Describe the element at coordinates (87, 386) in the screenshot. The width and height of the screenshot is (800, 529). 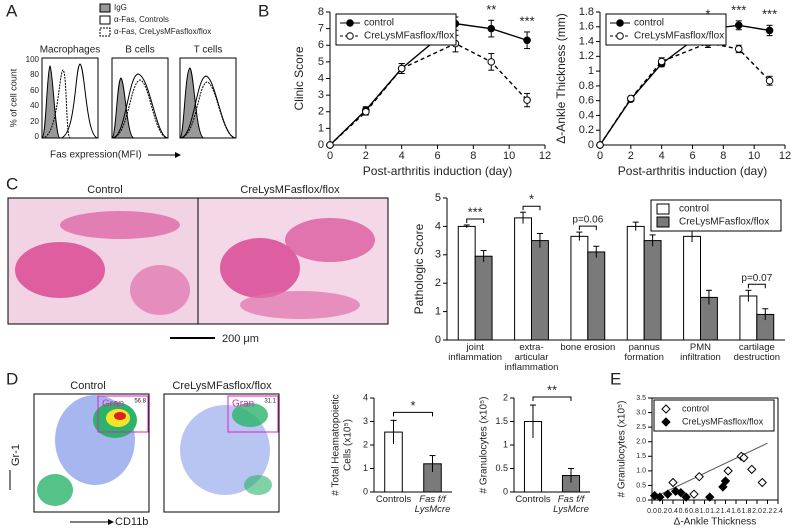
I see `flow-title: Control` at that location.